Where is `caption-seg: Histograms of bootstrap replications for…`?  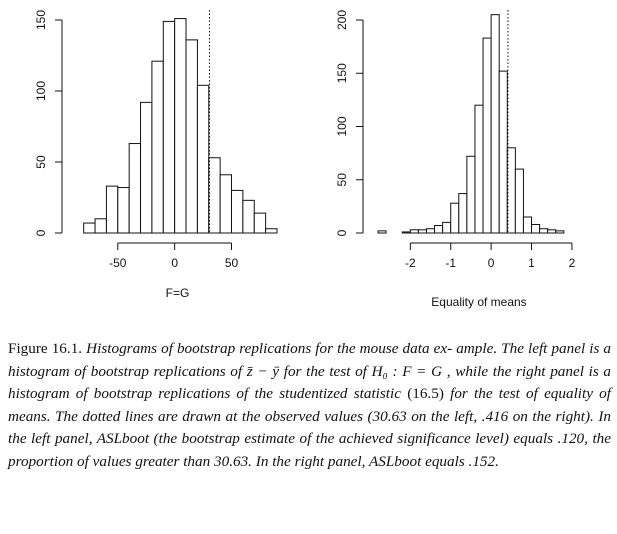
caption-seg: Histograms of bootstrap replications for… is located at coordinates (269, 348).